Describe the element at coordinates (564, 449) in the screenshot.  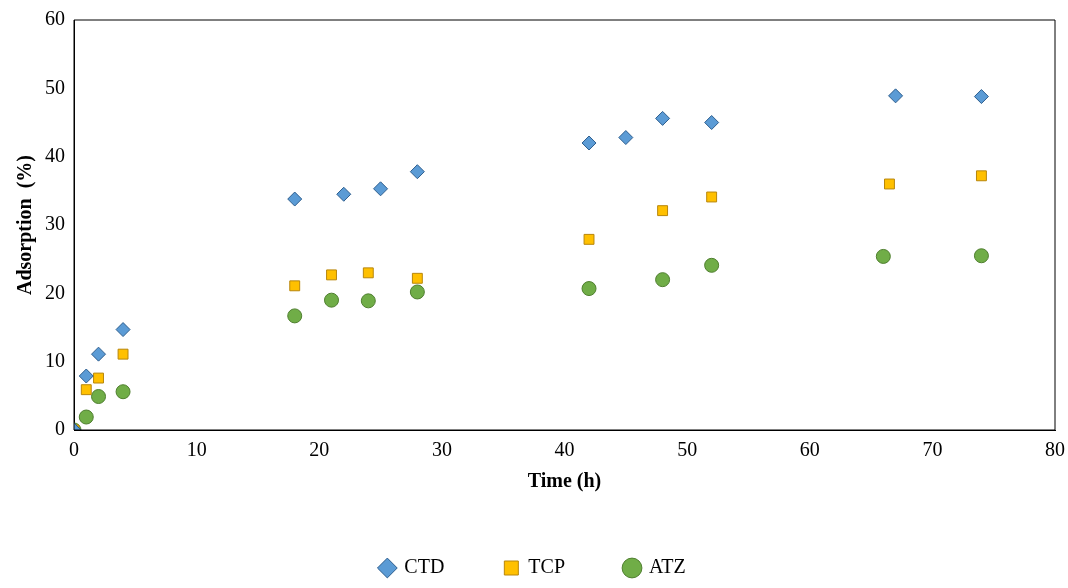
I see `x-tick-label: 40` at that location.